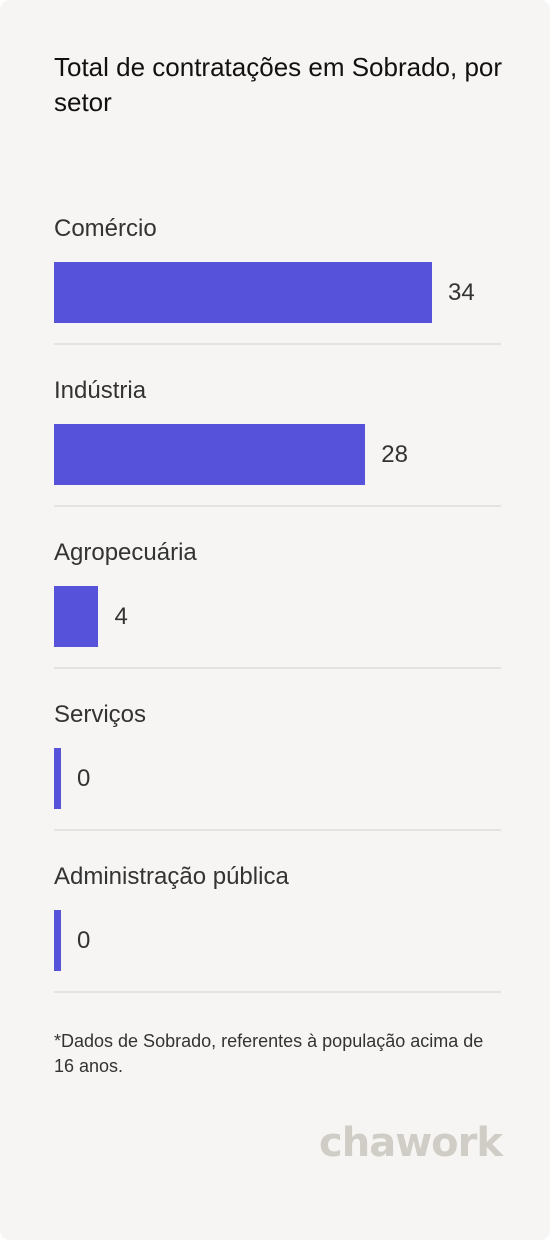 The image size is (550, 1240). I want to click on bar-row: Administração pública 0, so click(277, 929).